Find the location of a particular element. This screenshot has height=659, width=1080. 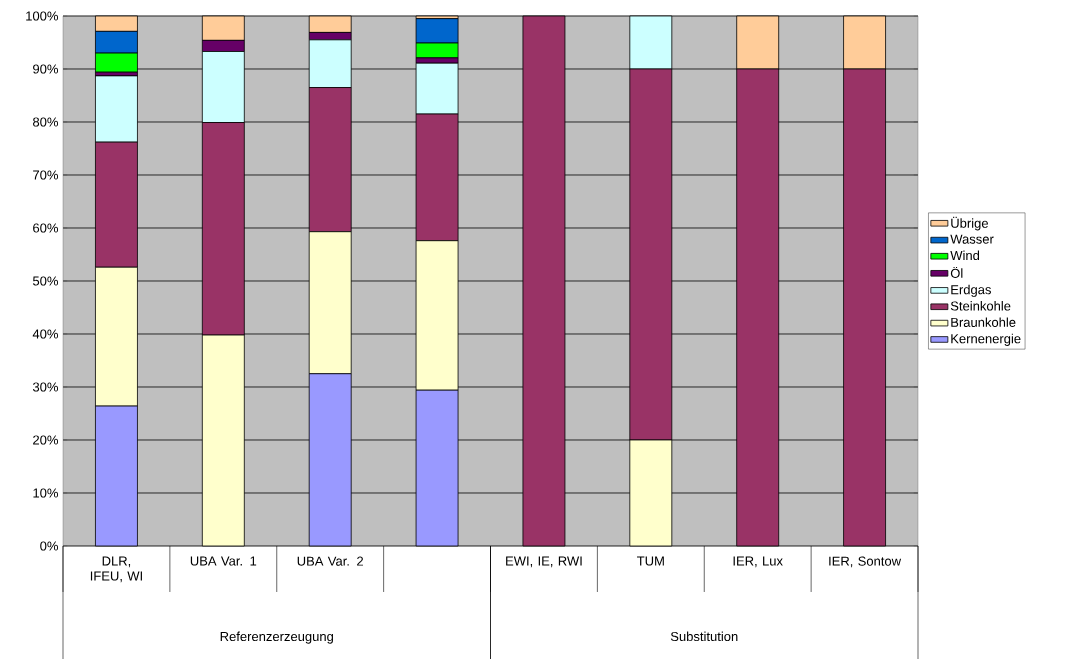

legend-label: Braunkohle is located at coordinates (983, 322).